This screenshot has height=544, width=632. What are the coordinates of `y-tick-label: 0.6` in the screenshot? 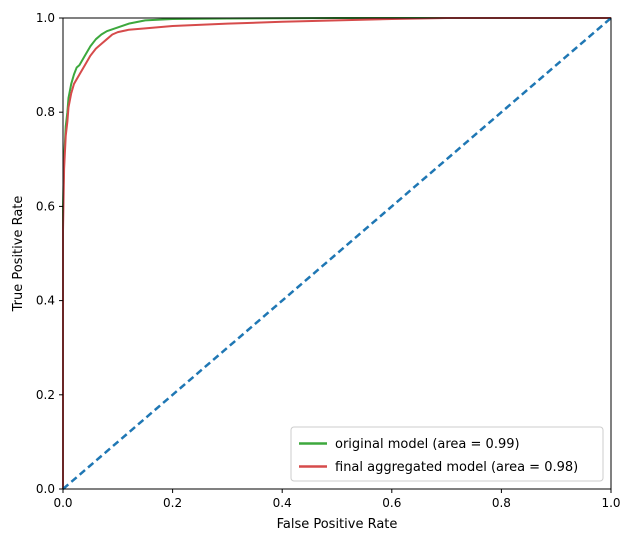 It's located at (45, 206).